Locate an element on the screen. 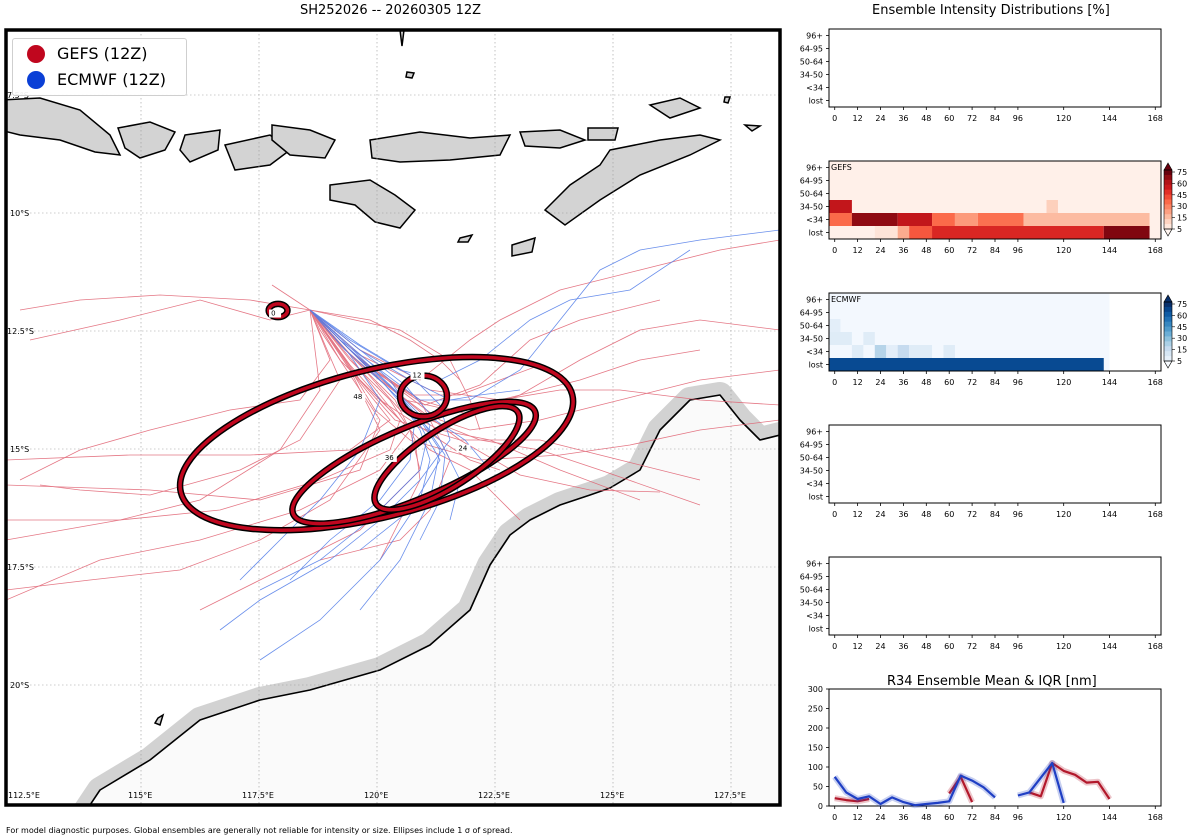 This screenshot has width=1200, height=840. colorbar-tick-label: 5 is located at coordinates (1179, 229).